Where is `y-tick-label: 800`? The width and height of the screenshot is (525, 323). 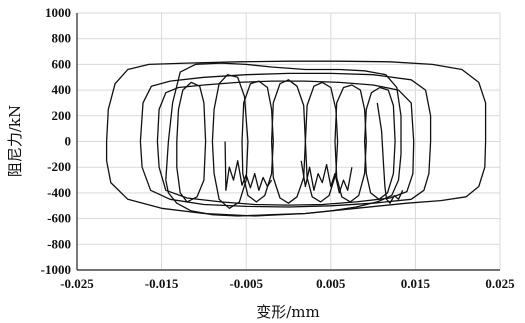
y-tick-label: 800 is located at coordinates (62, 38).